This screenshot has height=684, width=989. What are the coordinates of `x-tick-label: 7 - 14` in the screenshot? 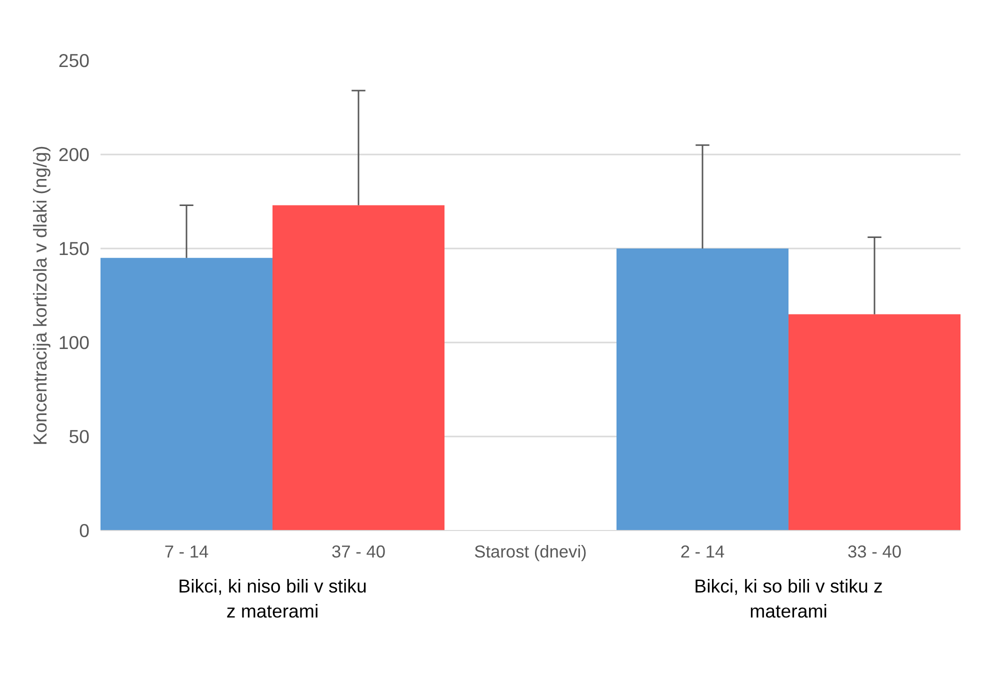 It's located at (187, 552).